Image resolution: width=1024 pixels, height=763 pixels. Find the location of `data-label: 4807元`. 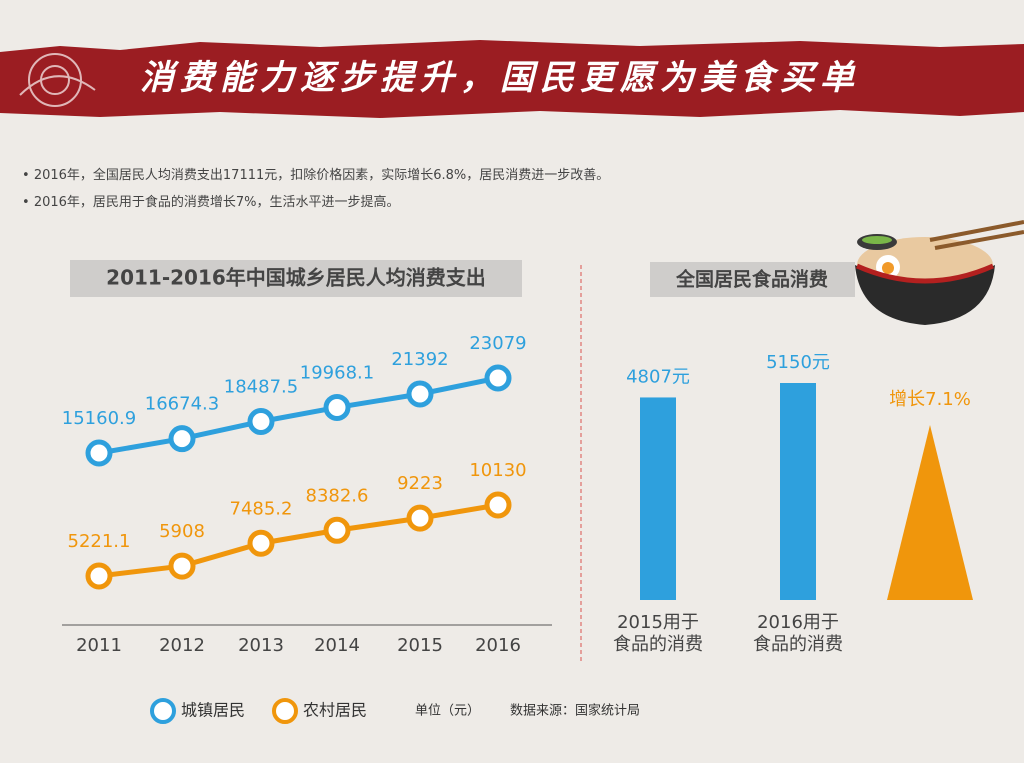

data-label: 4807元 is located at coordinates (658, 376).